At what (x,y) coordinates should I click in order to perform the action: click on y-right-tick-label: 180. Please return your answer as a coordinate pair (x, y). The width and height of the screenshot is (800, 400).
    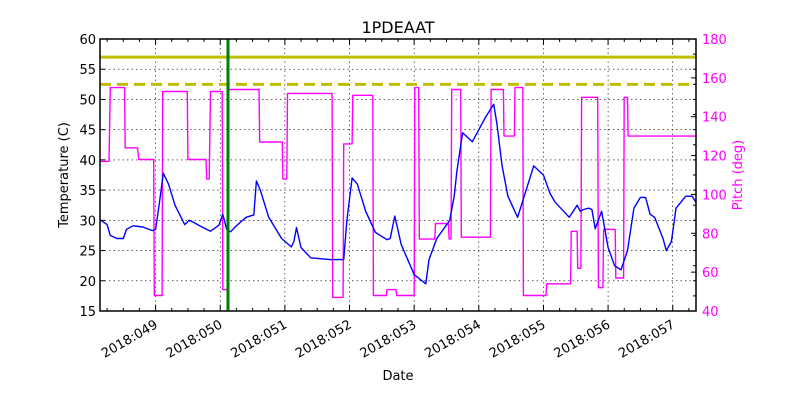
    Looking at the image, I should click on (714, 40).